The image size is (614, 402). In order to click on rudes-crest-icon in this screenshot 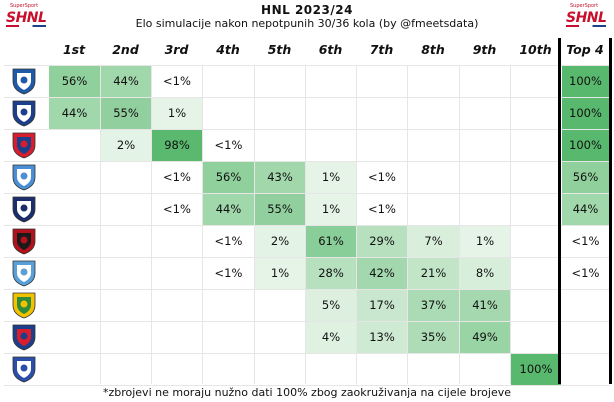, I will do `click(24, 369)`.